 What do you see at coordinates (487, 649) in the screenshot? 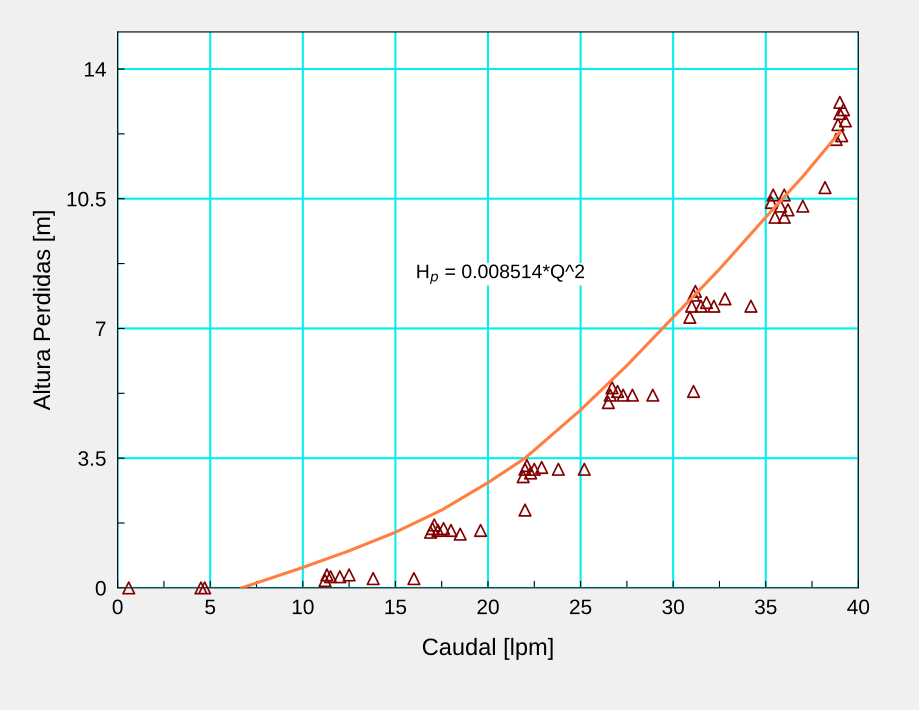
I see `x-axis-title: Caudal [lpm]` at bounding box center [487, 649].